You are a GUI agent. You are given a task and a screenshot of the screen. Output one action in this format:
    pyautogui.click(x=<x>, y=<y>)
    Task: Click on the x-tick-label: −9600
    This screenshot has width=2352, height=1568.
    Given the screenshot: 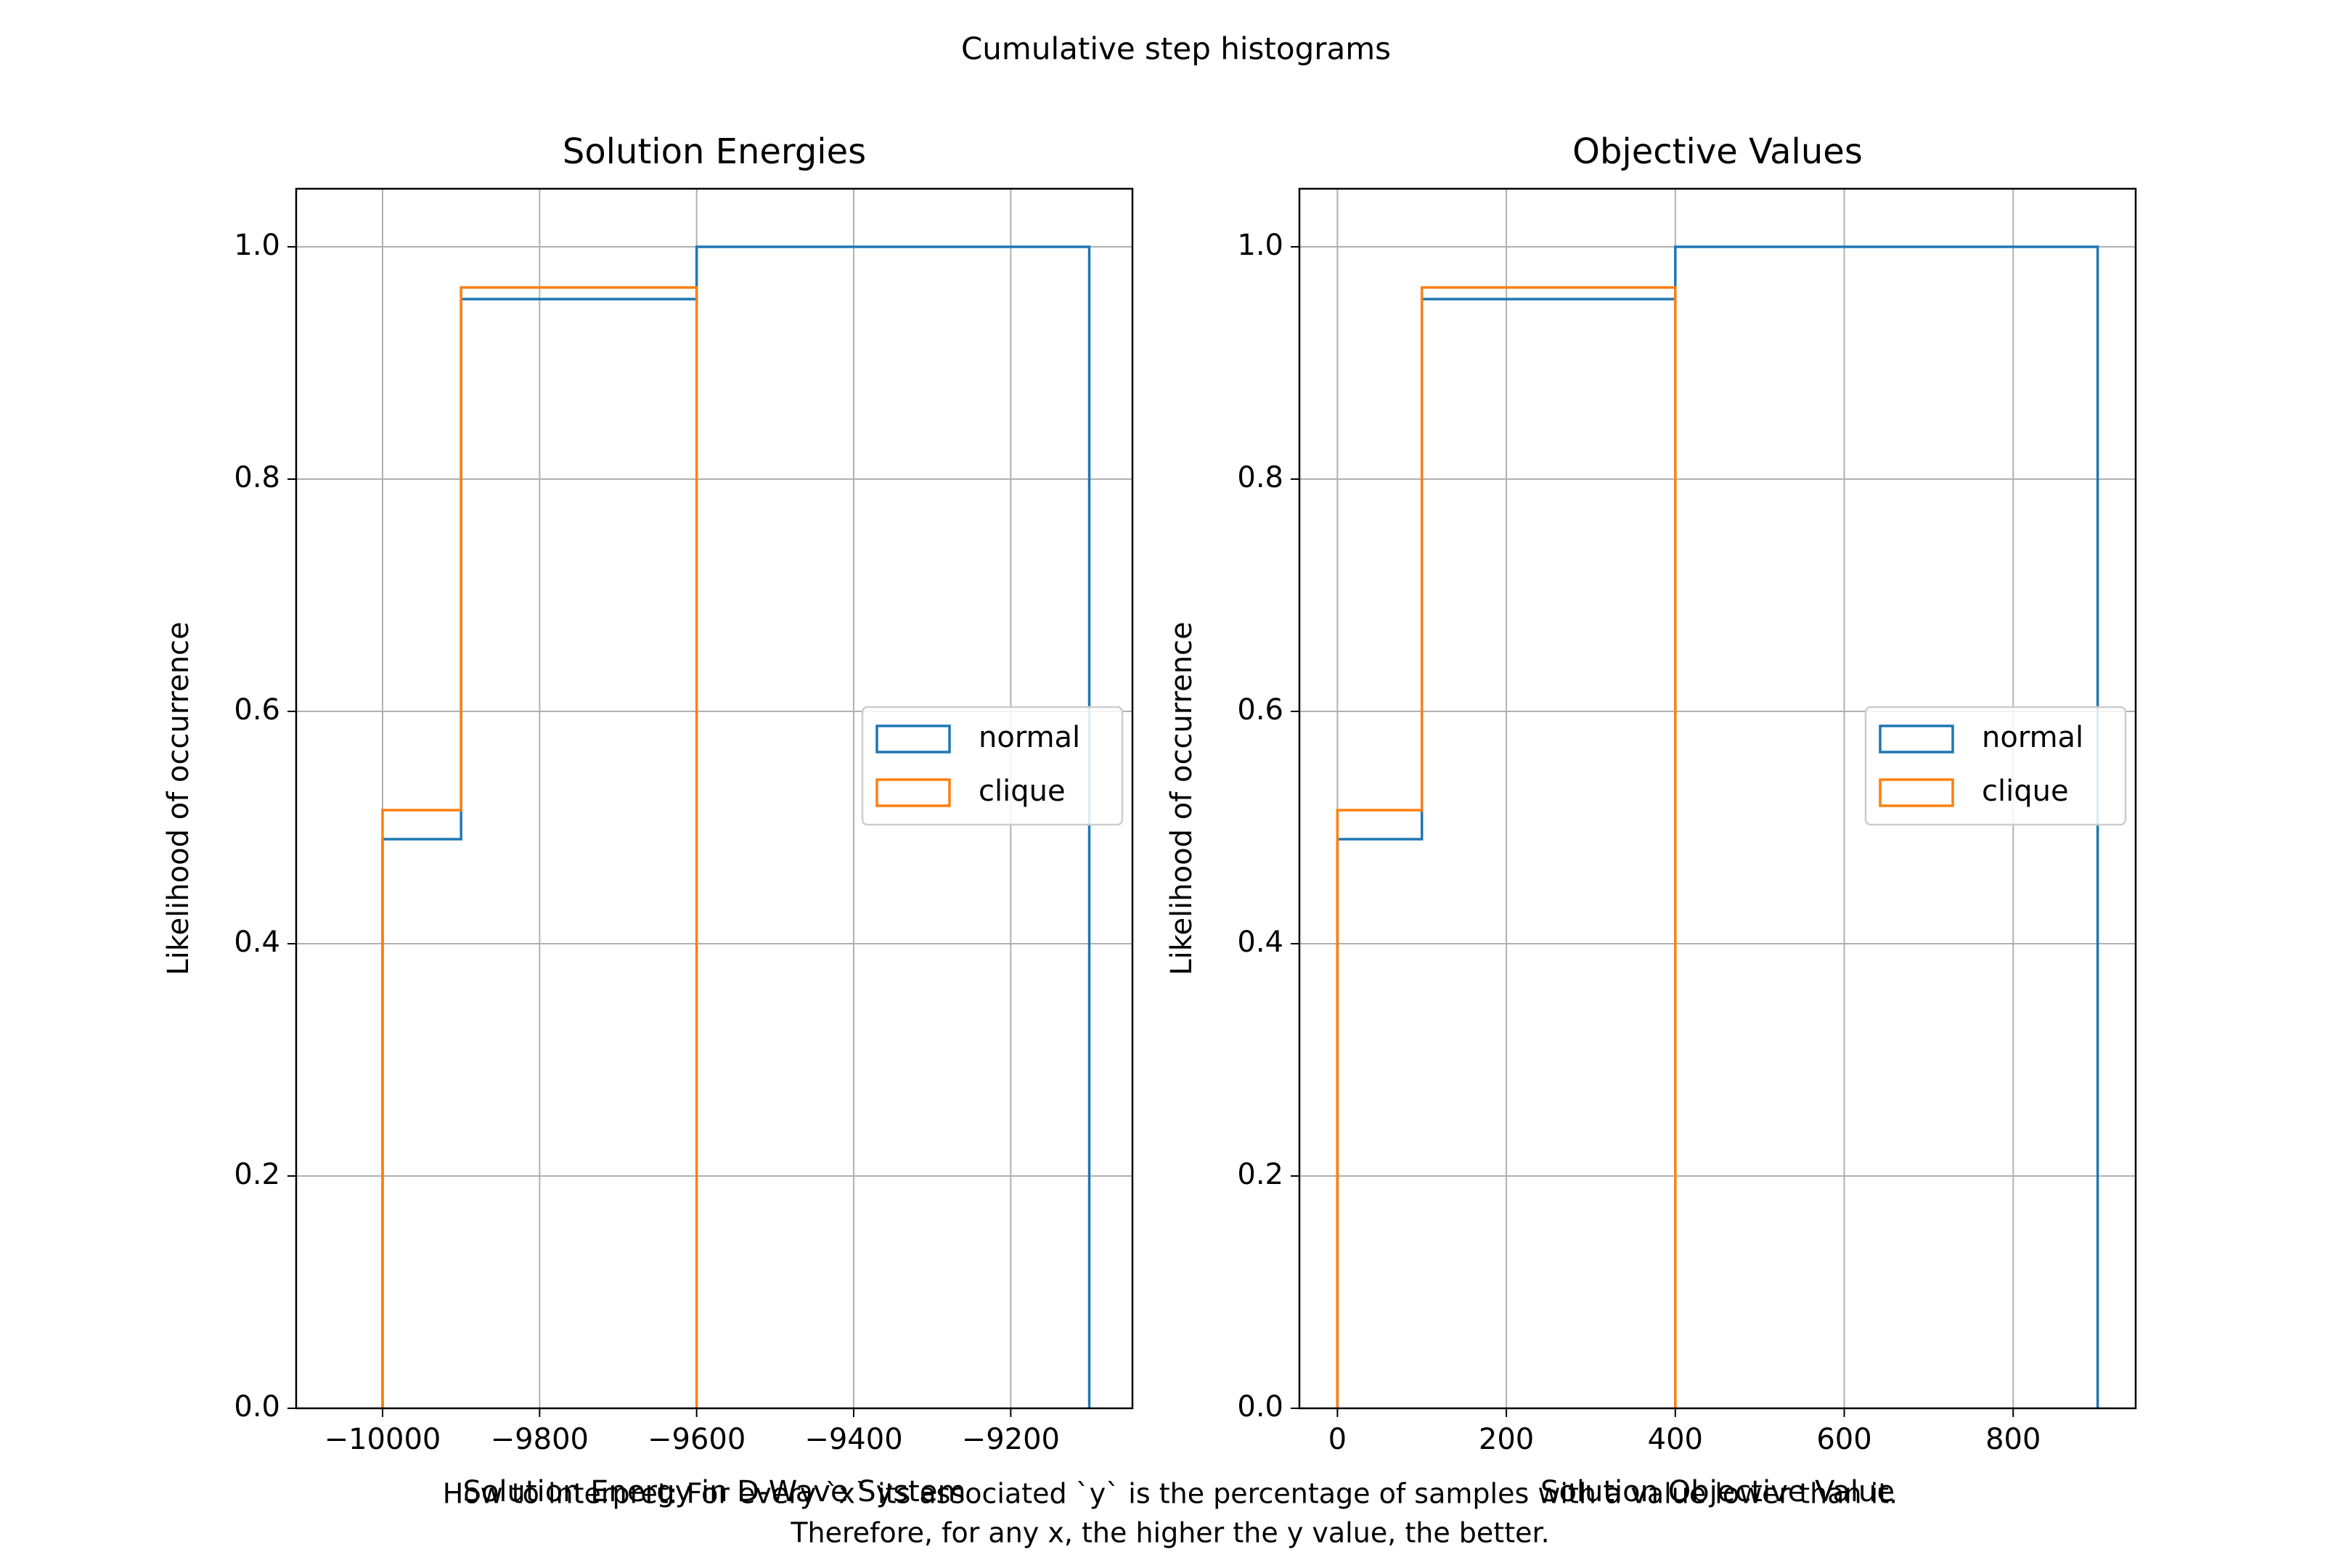 What is the action you would take?
    pyautogui.click(x=697, y=1440)
    